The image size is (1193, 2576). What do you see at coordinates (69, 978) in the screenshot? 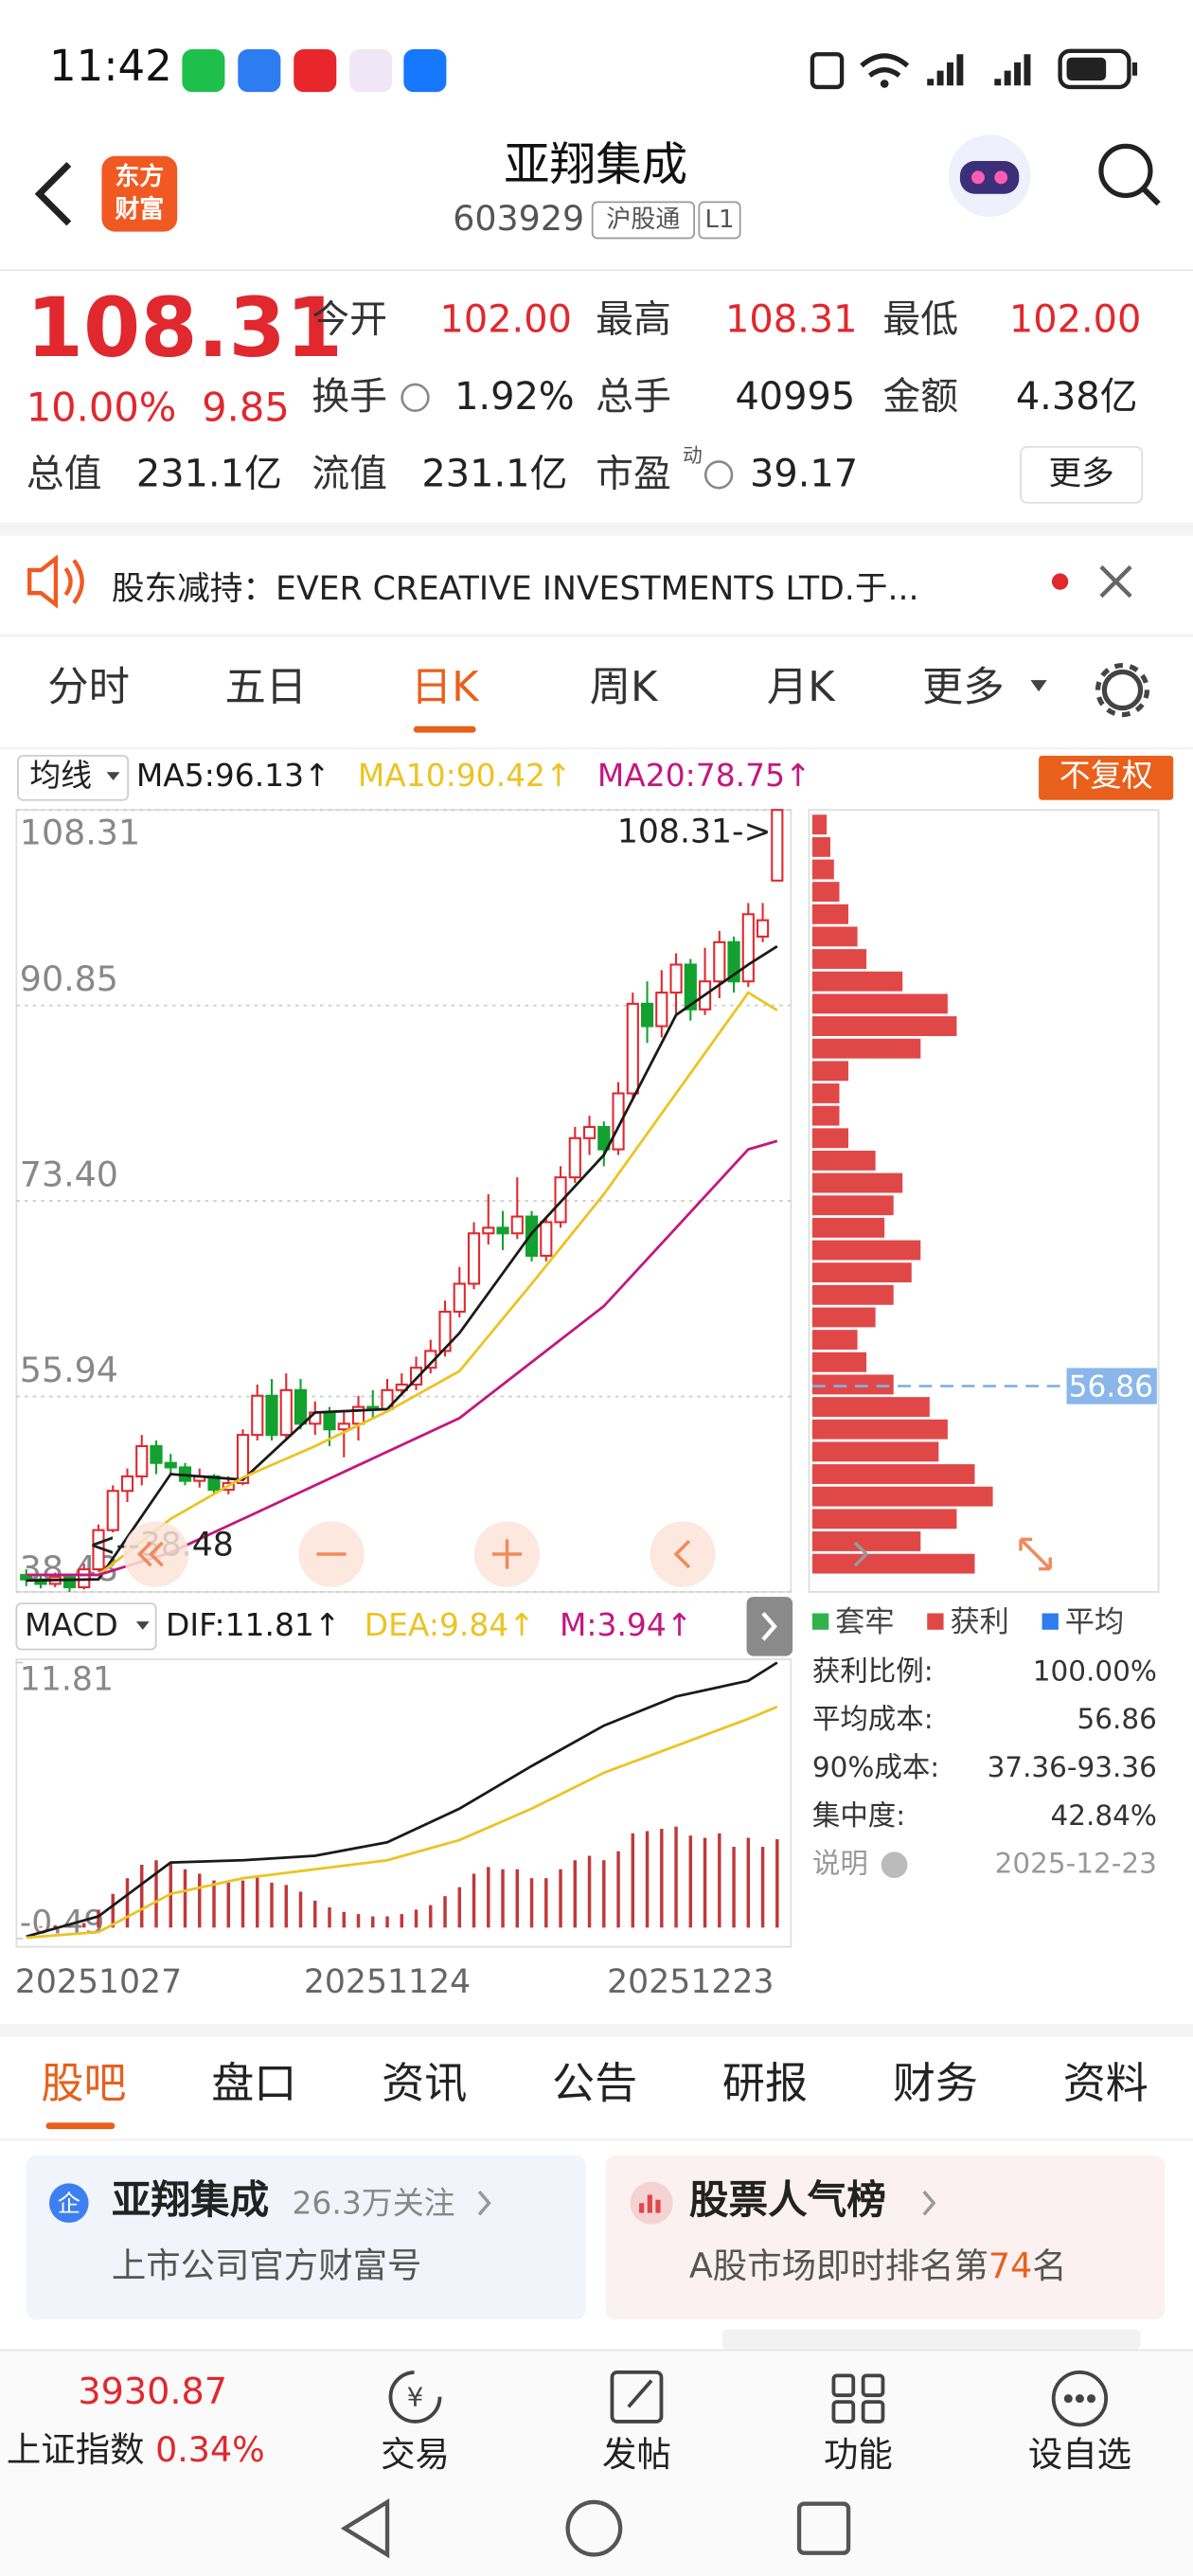
I see `y-tick-label: 90.85` at bounding box center [69, 978].